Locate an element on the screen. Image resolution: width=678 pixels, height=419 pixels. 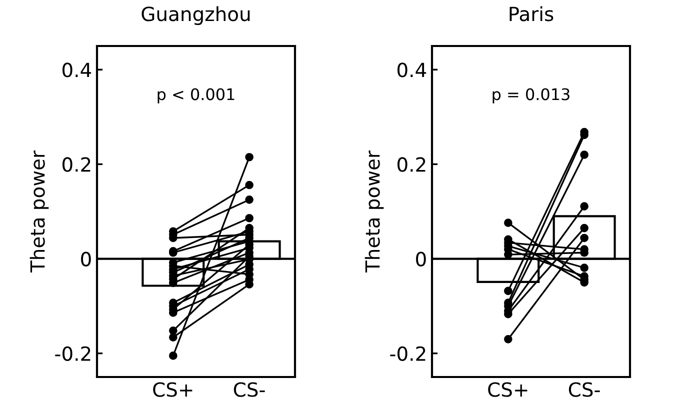
chart-title: Guangzhou is located at coordinates (196, 16).